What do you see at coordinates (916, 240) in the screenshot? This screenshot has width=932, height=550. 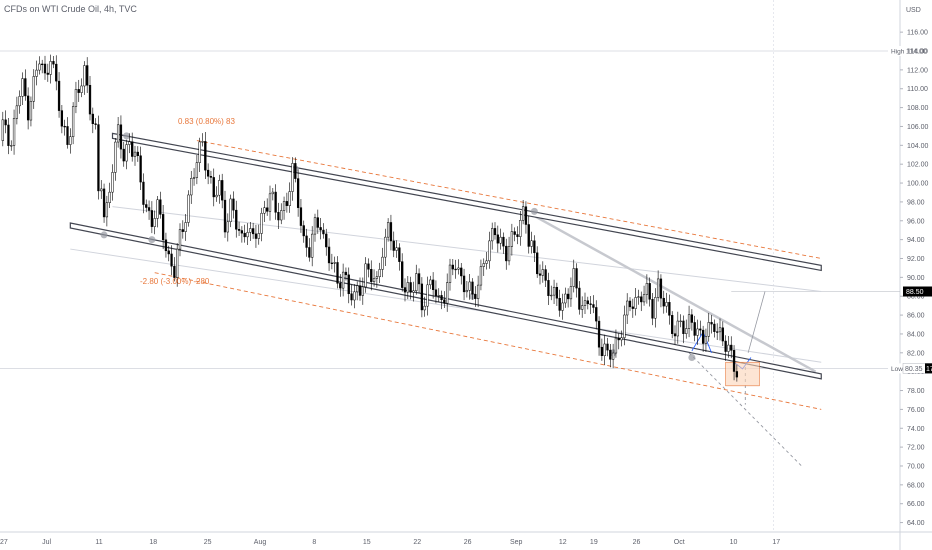 I see `y-tick-label: 94.00` at bounding box center [916, 240].